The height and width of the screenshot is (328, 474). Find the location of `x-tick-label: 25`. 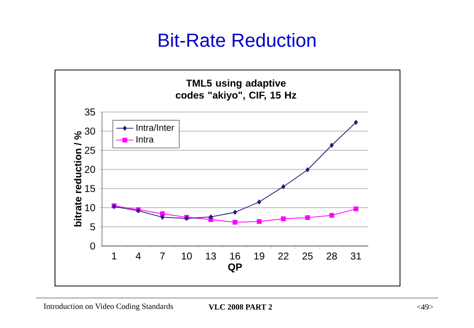

x-tick-label: 25 is located at coordinates (307, 256).